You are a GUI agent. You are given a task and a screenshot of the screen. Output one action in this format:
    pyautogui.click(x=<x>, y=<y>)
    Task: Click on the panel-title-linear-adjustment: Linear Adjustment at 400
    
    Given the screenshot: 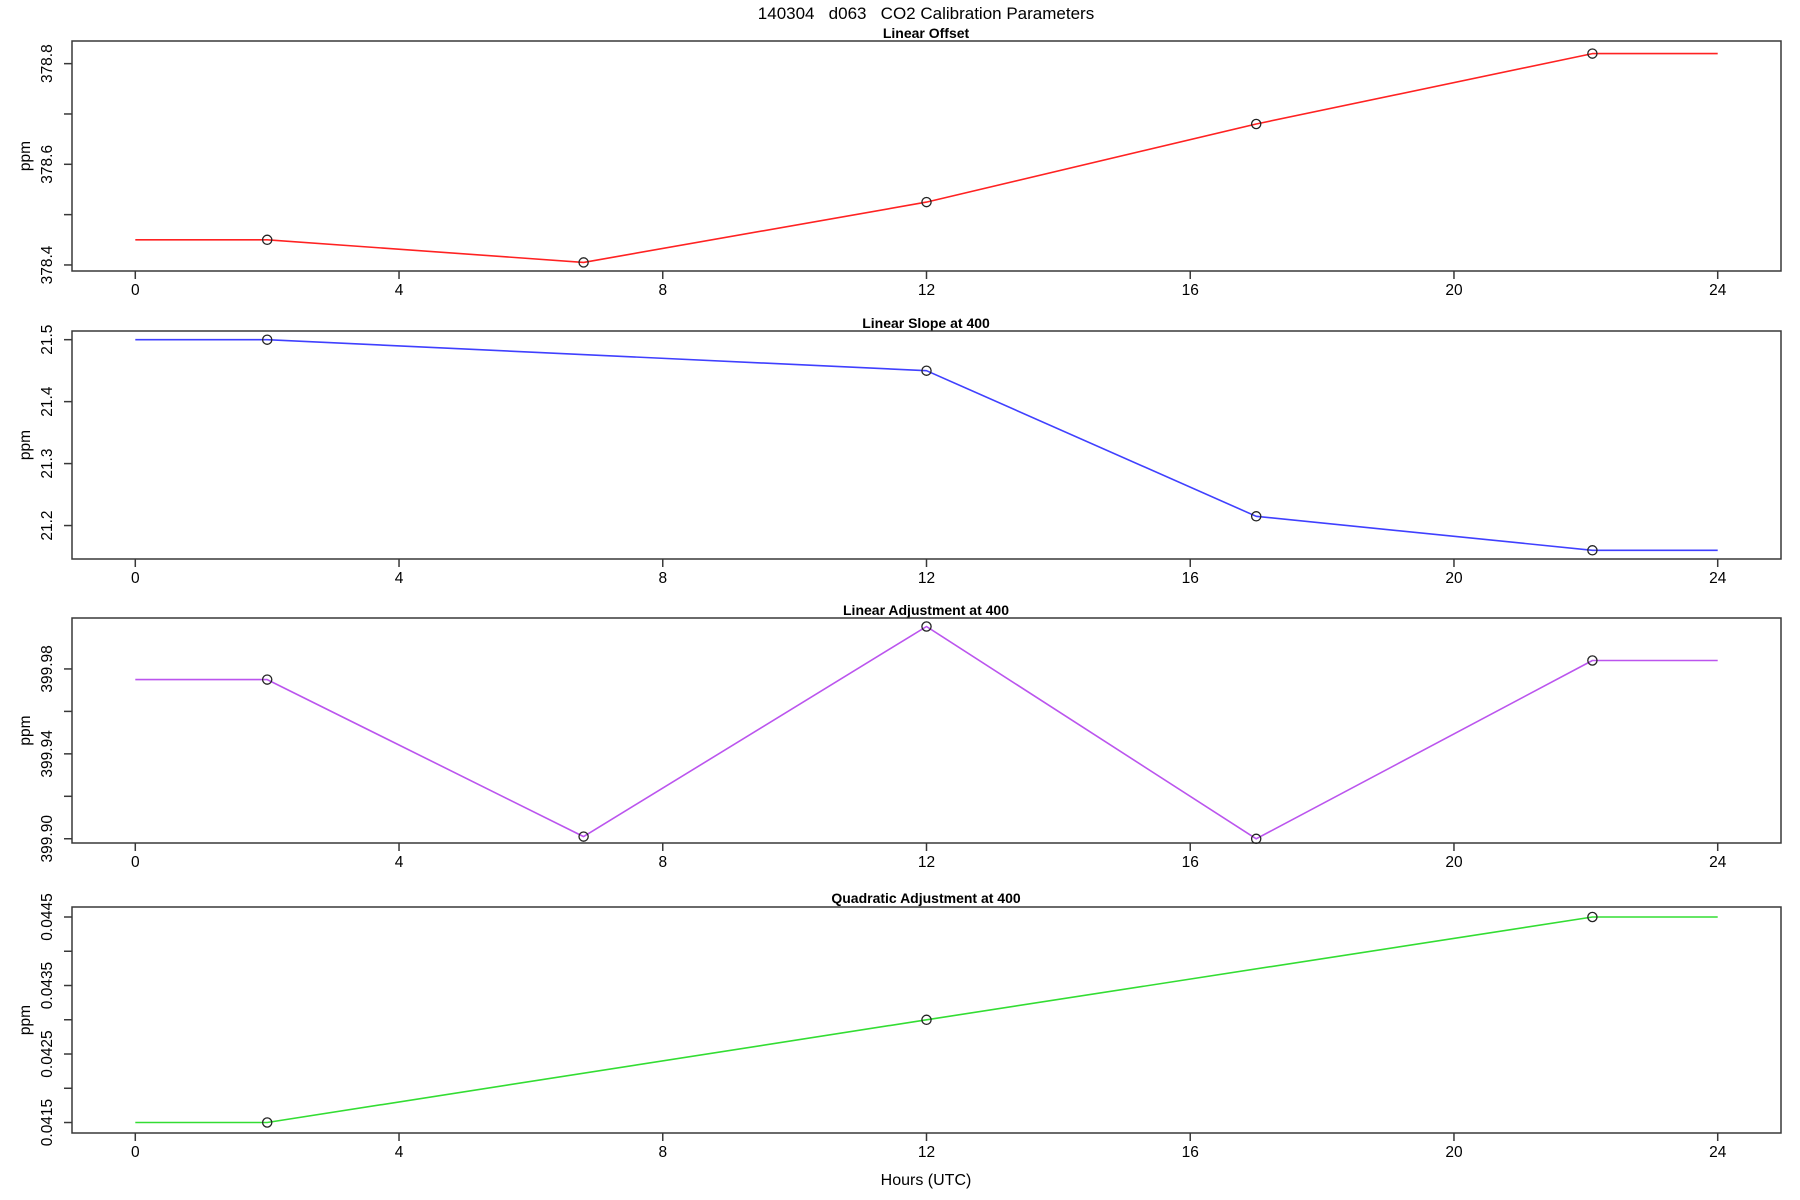 What is the action you would take?
    pyautogui.click(x=926, y=610)
    